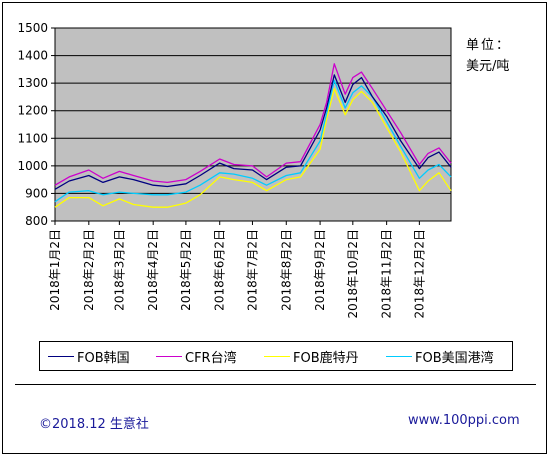 The height and width of the screenshot is (458, 551). What do you see at coordinates (32, 138) in the screenshot?
I see `y-tick-label: 1100` at bounding box center [32, 138].